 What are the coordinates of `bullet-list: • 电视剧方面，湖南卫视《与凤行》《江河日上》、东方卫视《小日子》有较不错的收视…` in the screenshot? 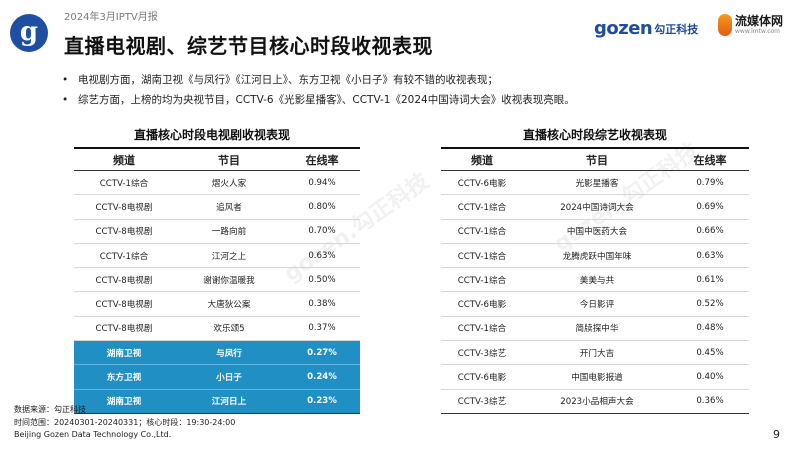 It's located at (412, 90).